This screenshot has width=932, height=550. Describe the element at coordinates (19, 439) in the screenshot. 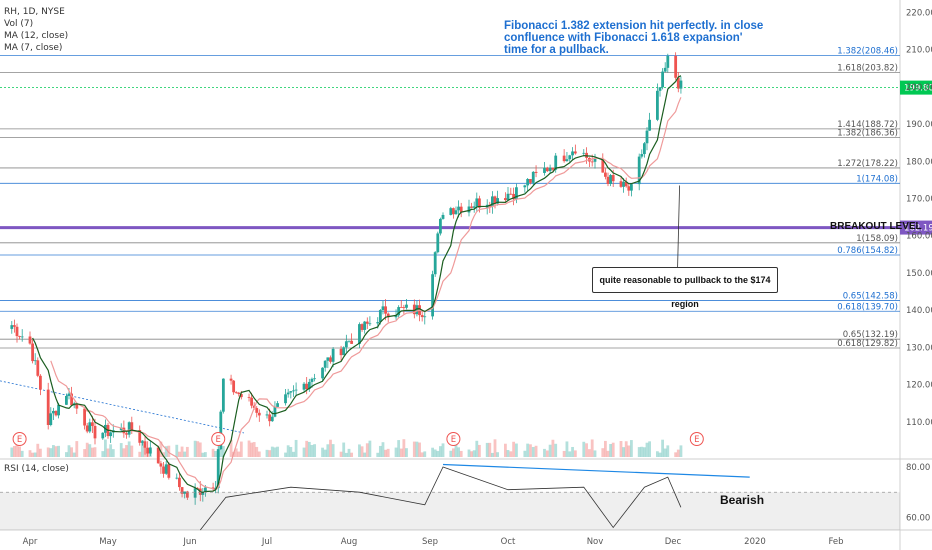

I see `earnings-marker` at that location.